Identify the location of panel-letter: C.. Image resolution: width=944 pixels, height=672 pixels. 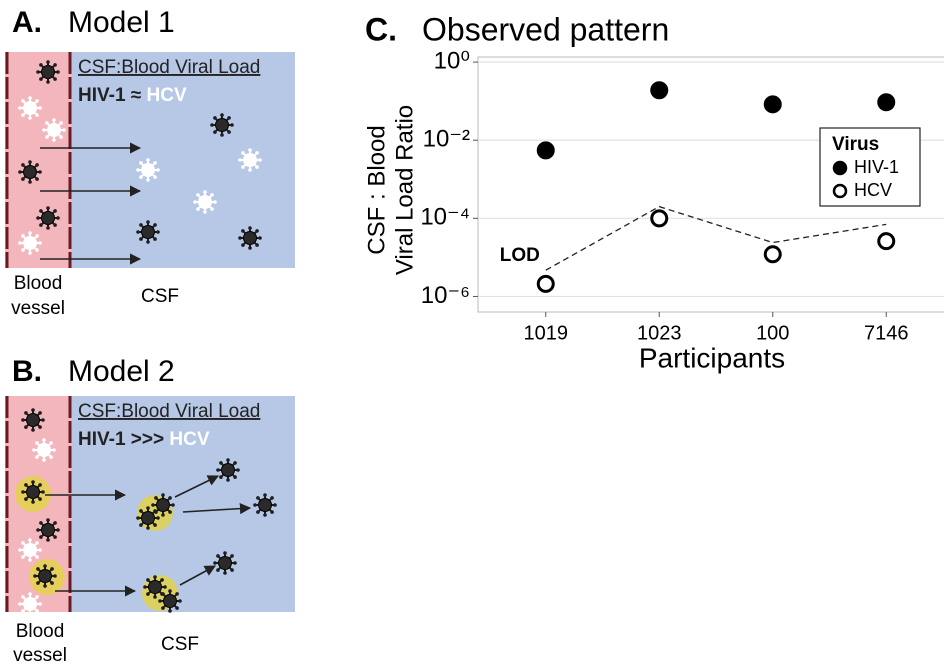
(381, 29).